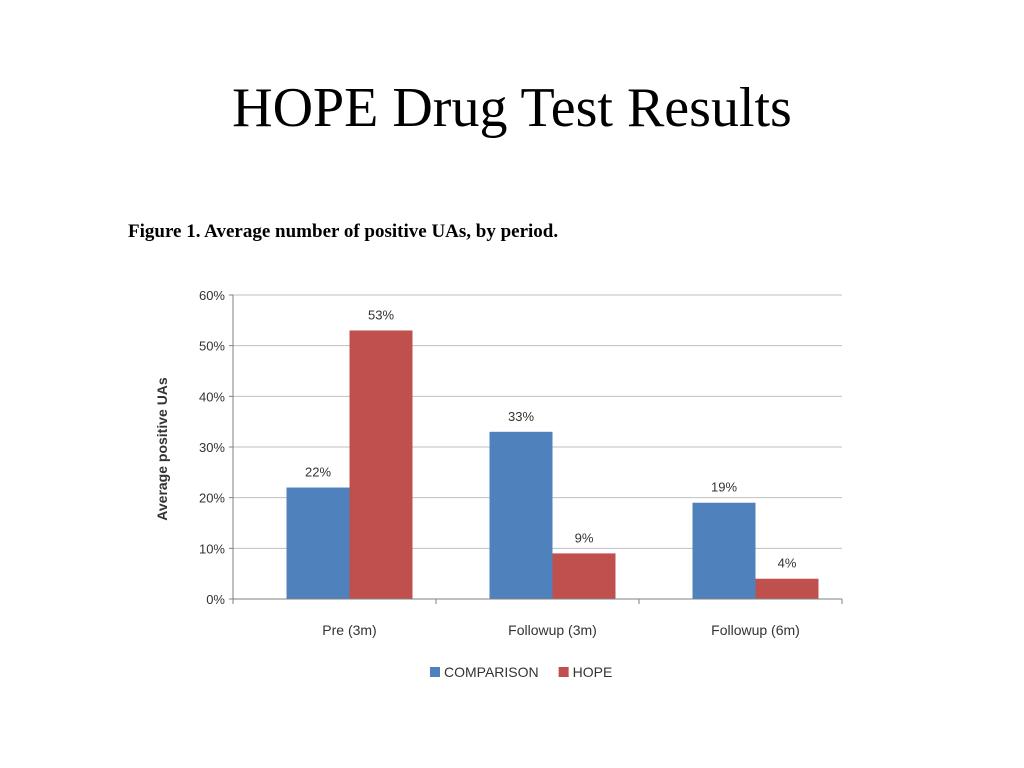 The height and width of the screenshot is (768, 1024). Describe the element at coordinates (584, 537) in the screenshot. I see `data-label: 9%` at that location.